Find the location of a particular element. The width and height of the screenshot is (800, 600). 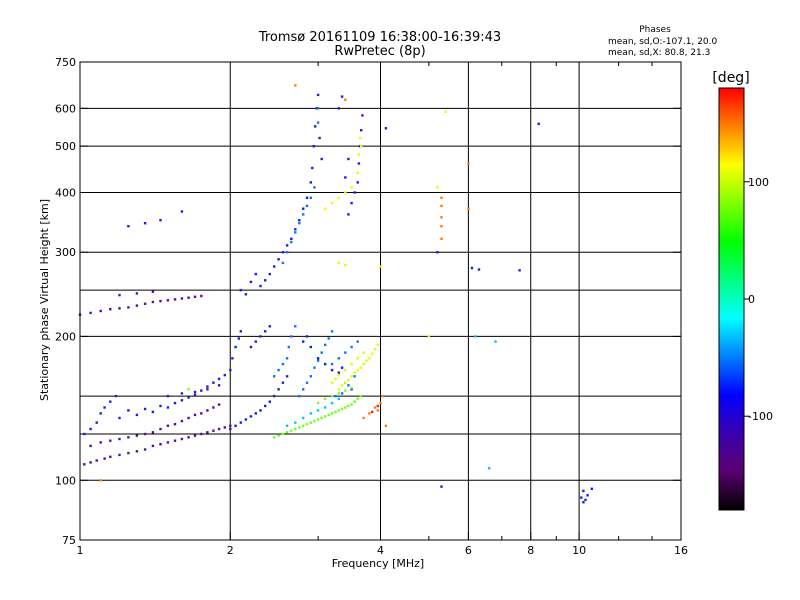

y-tick-label: 600 is located at coordinates (65, 108).